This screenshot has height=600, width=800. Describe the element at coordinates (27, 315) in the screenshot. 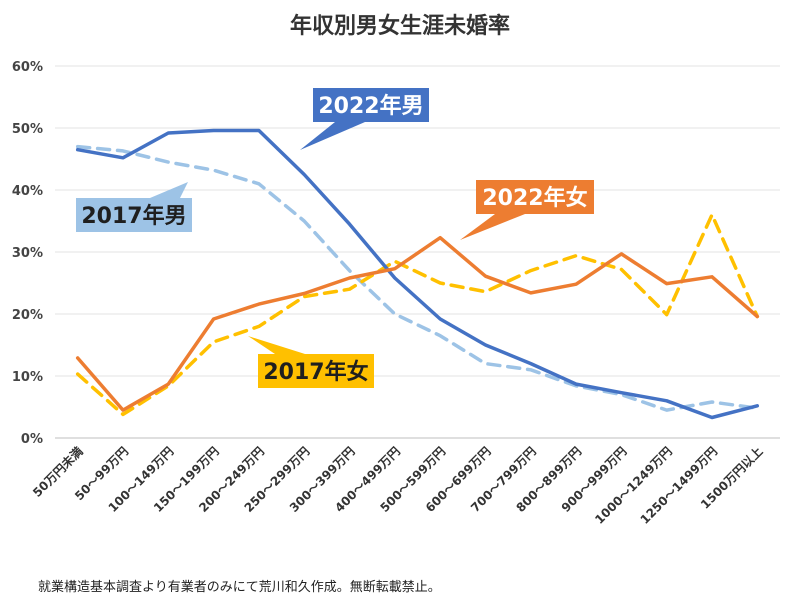

I see `y-tick-label: 20%` at that location.